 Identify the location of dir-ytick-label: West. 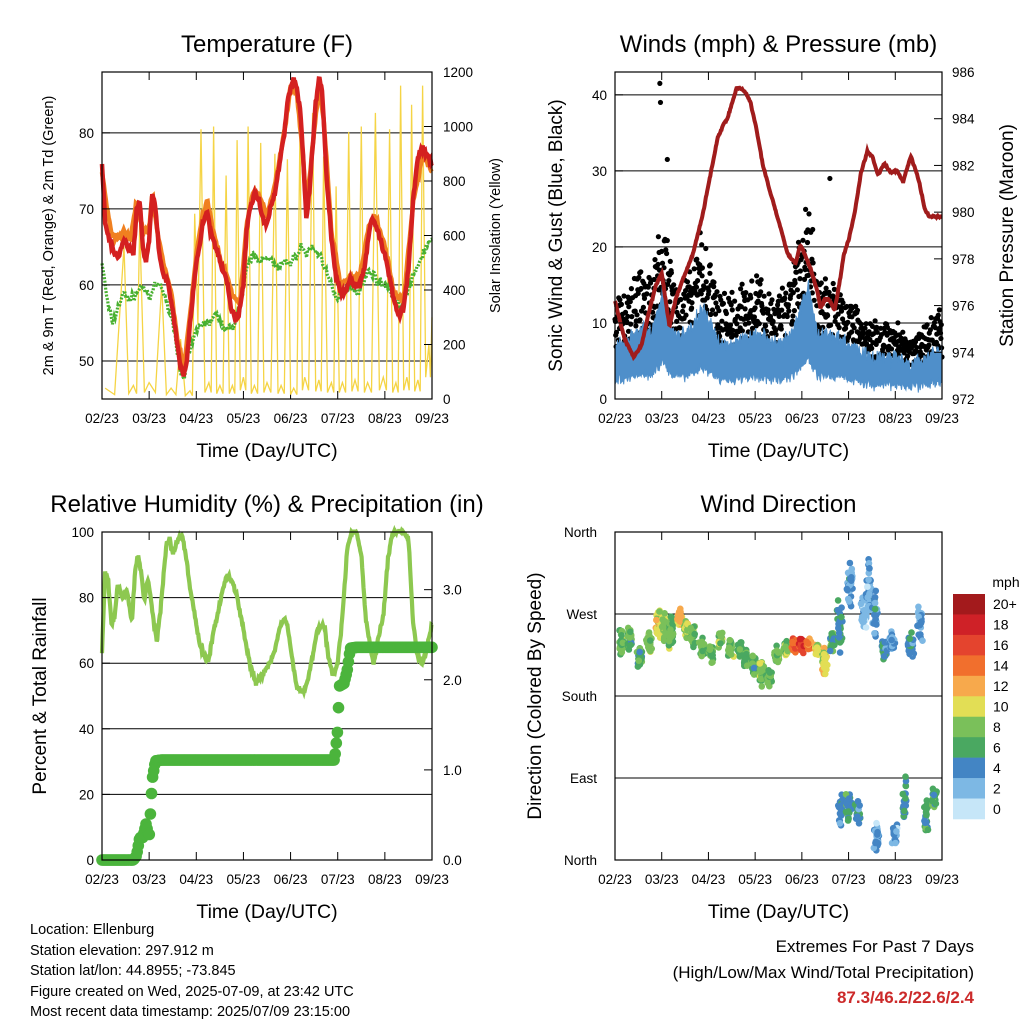
(581, 614).